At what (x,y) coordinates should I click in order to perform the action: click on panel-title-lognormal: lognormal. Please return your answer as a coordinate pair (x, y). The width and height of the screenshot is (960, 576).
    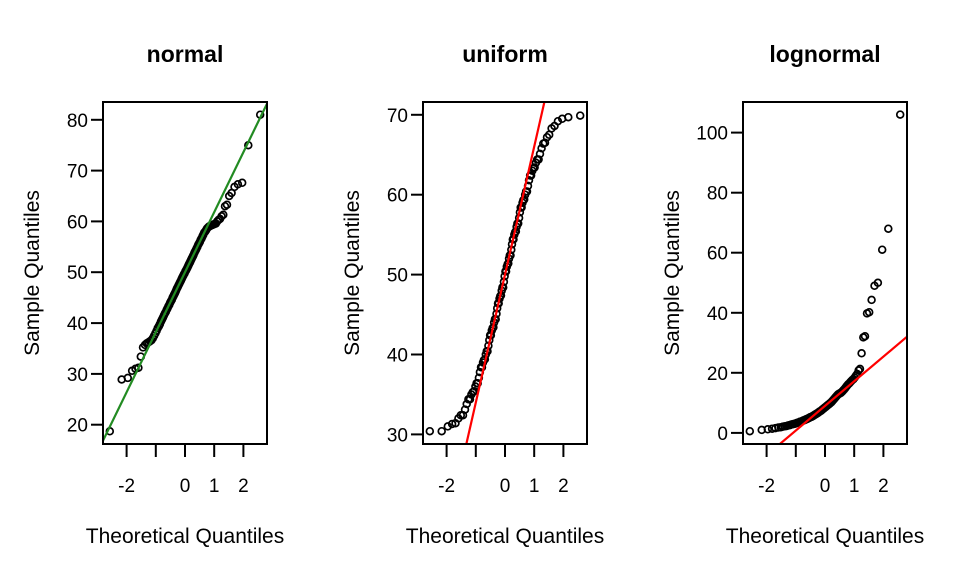
    Looking at the image, I should click on (825, 54).